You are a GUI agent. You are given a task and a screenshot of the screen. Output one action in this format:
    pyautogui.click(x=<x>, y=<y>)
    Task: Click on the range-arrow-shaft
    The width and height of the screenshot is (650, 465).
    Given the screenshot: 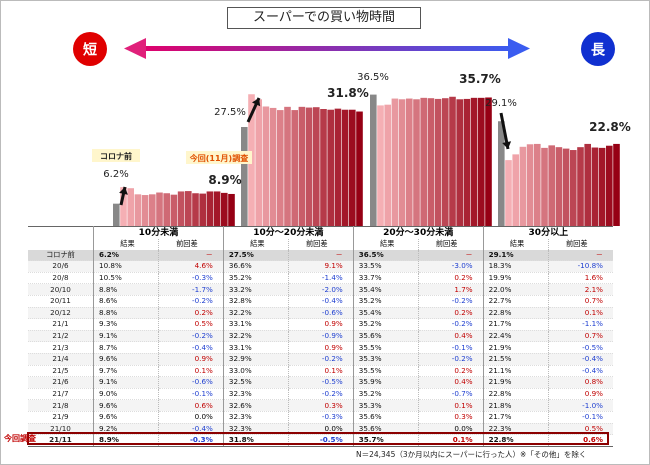 What is the action you would take?
    pyautogui.click(x=326, y=48)
    